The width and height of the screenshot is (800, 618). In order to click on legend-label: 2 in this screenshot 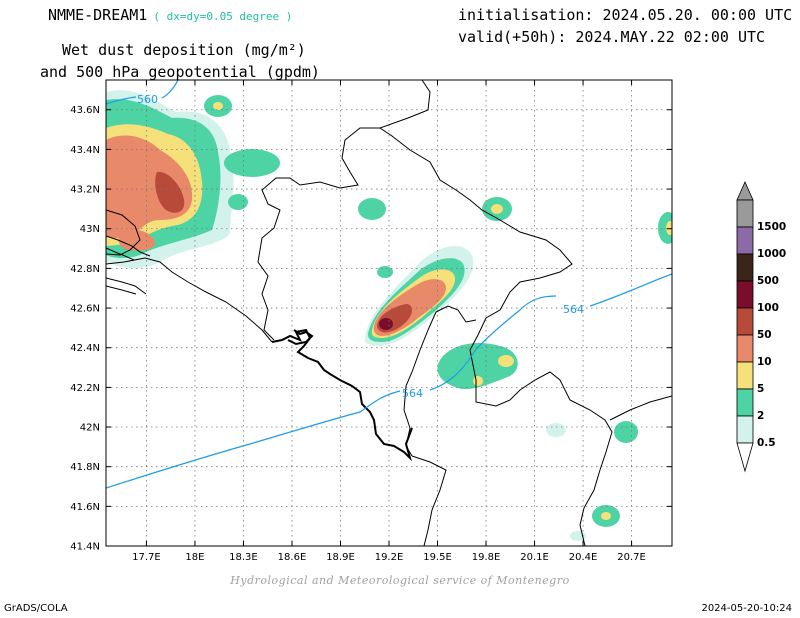, I will do `click(760, 416)`.